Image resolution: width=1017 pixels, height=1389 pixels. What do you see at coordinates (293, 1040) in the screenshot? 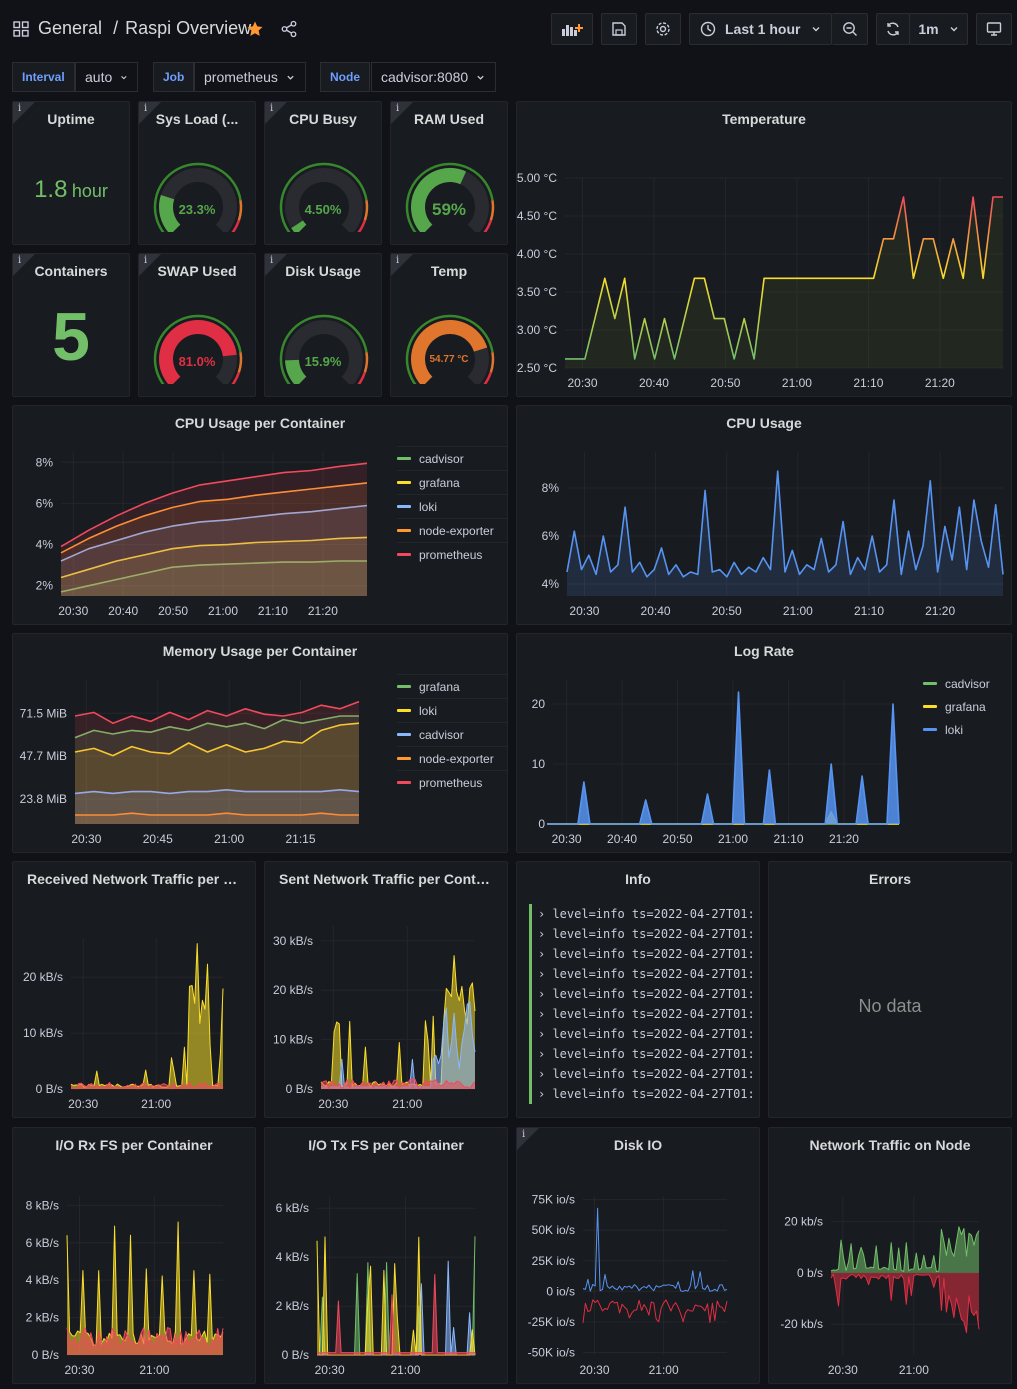
I see `y-tick-label: 10 kB/s` at bounding box center [293, 1040].